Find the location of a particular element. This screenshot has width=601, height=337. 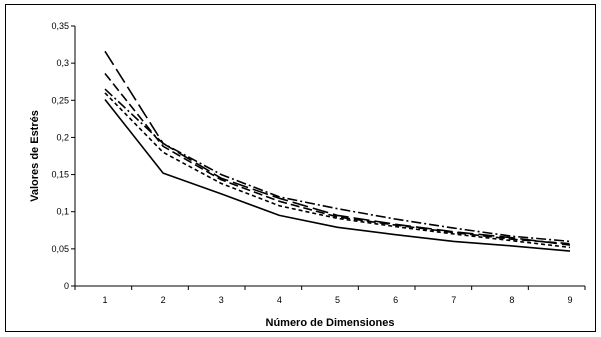

x-tick-label: 7 is located at coordinates (453, 300).